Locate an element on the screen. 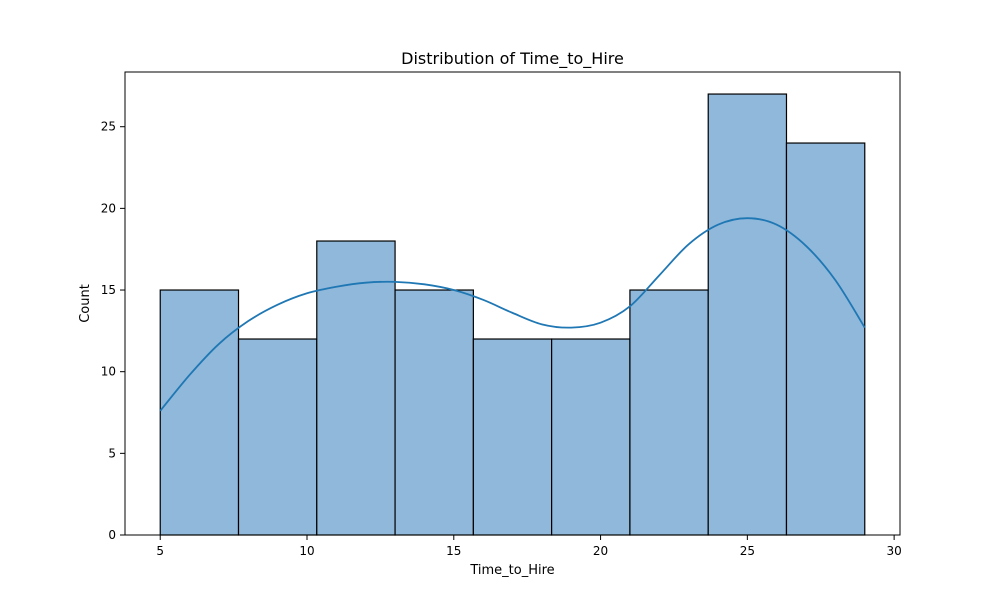 Image resolution: width=1000 pixels, height=600 pixels. chart-title: Distribution of Time_to_Hire is located at coordinates (512, 59).